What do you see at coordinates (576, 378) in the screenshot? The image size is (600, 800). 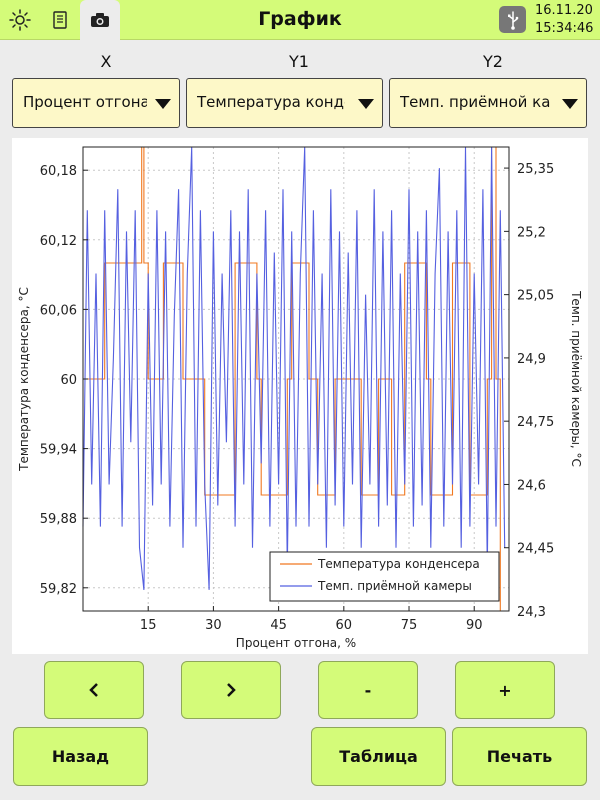 I see `y2-axis-title: Темп. приёмной камеры, °C` at bounding box center [576, 378].